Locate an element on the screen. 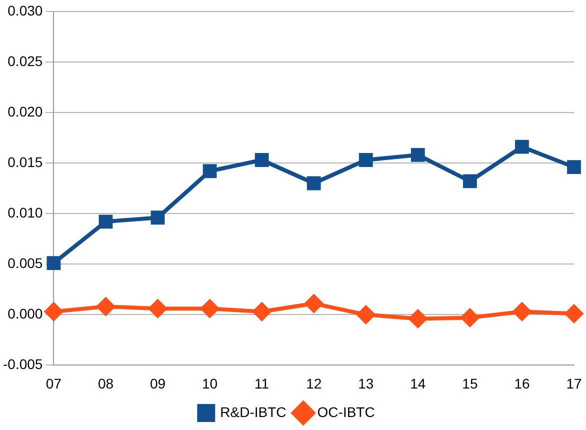 This screenshot has height=430, width=586. x-tick-label: 12 is located at coordinates (314, 383).